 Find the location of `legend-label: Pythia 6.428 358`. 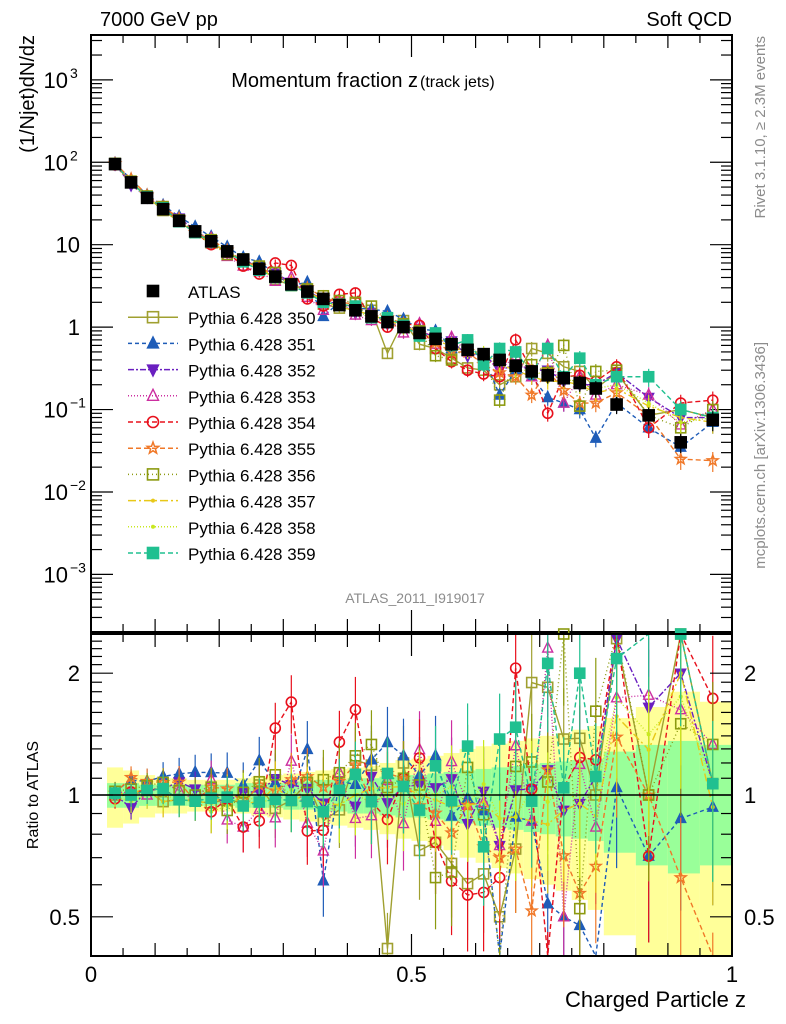

legend-label: Pythia 6.428 358 is located at coordinates (252, 528).